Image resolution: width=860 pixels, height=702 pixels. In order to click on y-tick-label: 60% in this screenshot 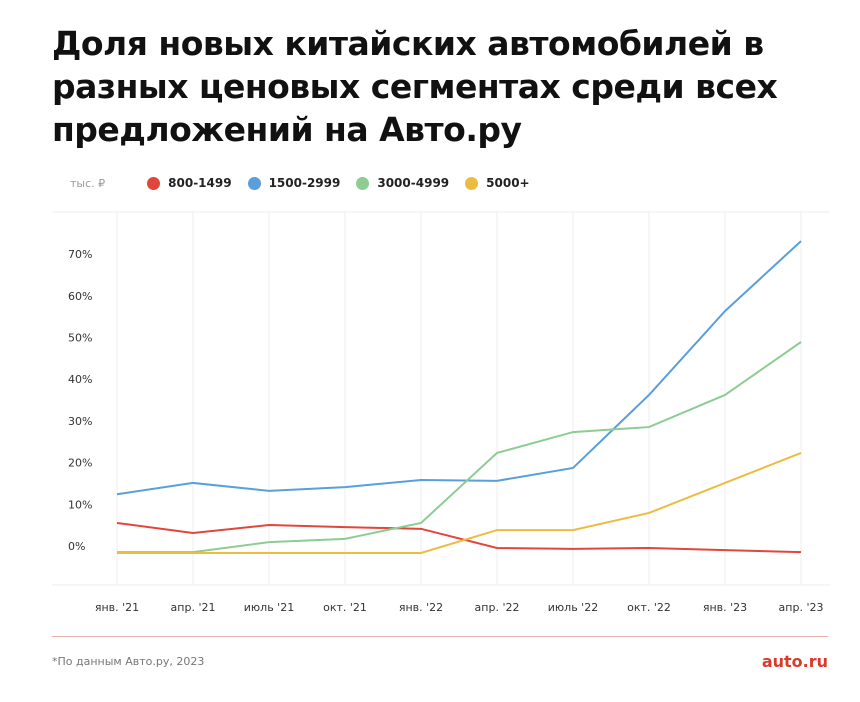, I will do `click(80, 296)`.